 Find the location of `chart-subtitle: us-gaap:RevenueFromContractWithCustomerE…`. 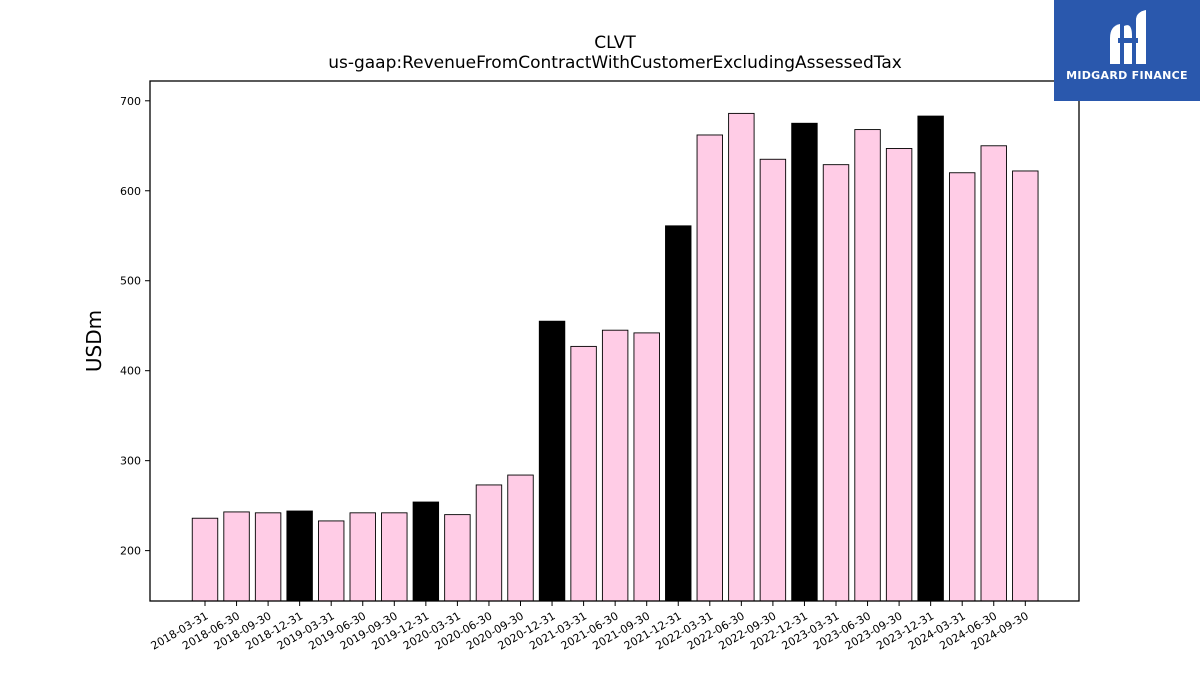

chart-subtitle: us-gaap:RevenueFromContractWithCustomerE… is located at coordinates (615, 63).